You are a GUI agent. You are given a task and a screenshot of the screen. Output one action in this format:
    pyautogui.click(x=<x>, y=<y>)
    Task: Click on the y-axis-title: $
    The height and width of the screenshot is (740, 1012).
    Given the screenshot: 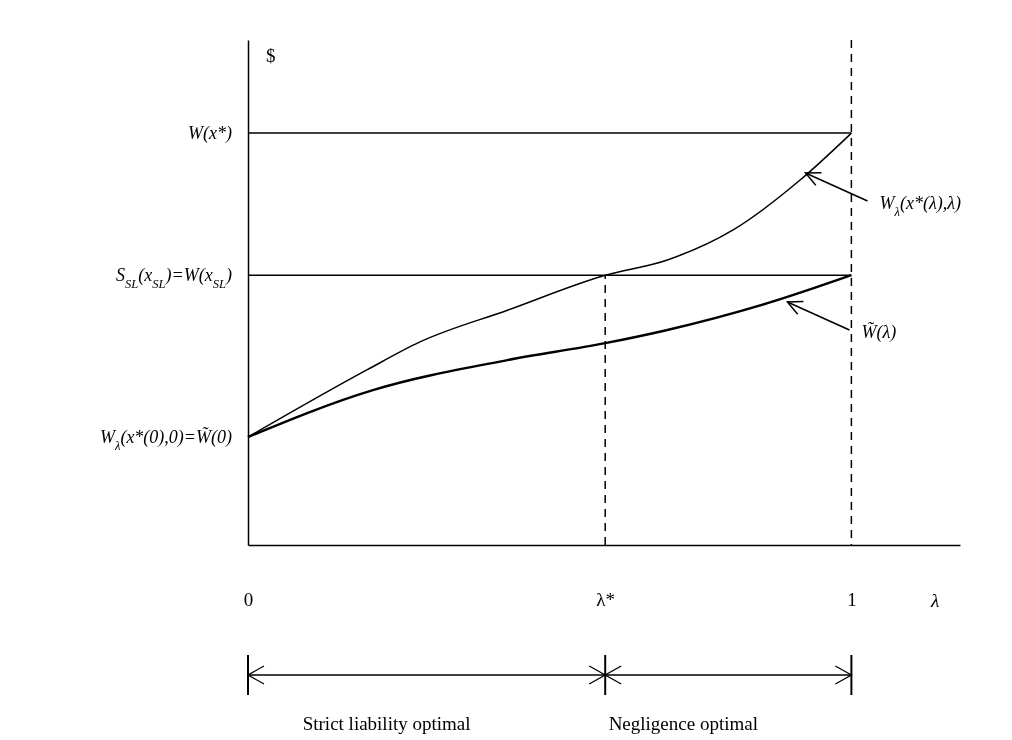 What is the action you would take?
    pyautogui.click(x=271, y=55)
    